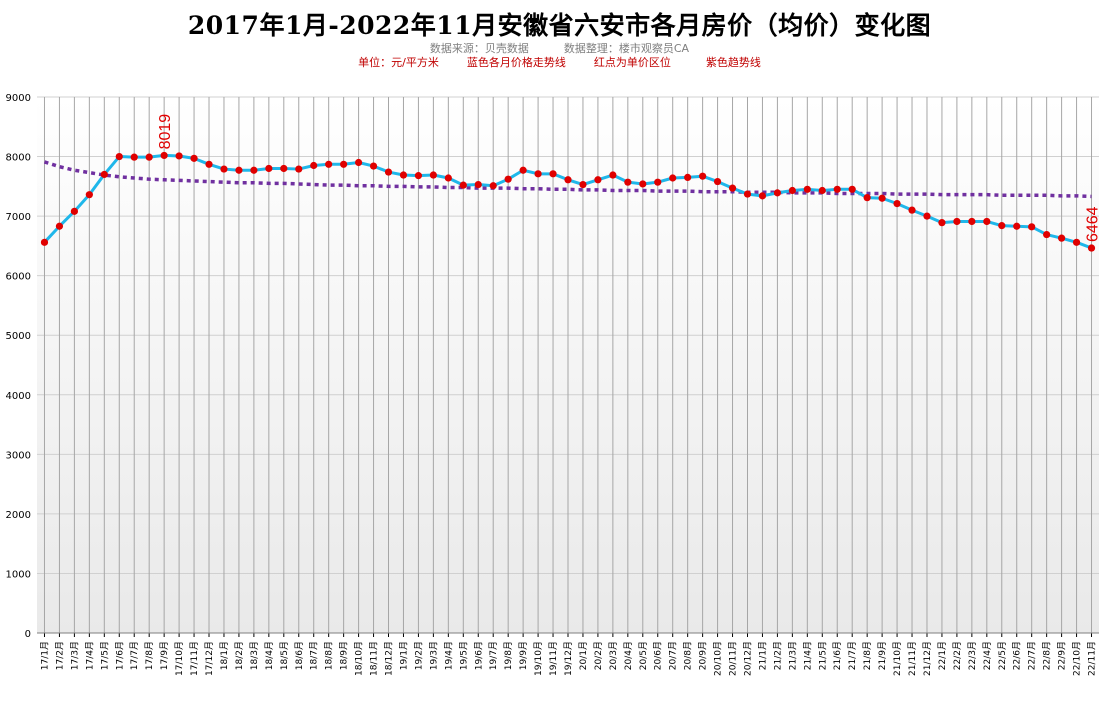 The height and width of the screenshot is (708, 1119). Describe the element at coordinates (299, 655) in the screenshot. I see `x-tick-label: 18/6月` at that location.